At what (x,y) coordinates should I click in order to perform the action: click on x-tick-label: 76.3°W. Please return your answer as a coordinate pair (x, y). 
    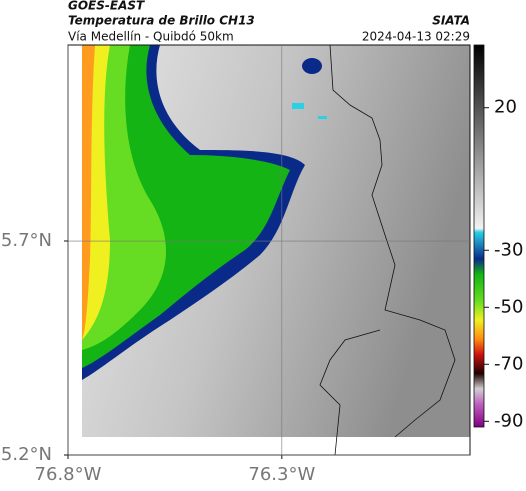
    Looking at the image, I should click on (281, 474).